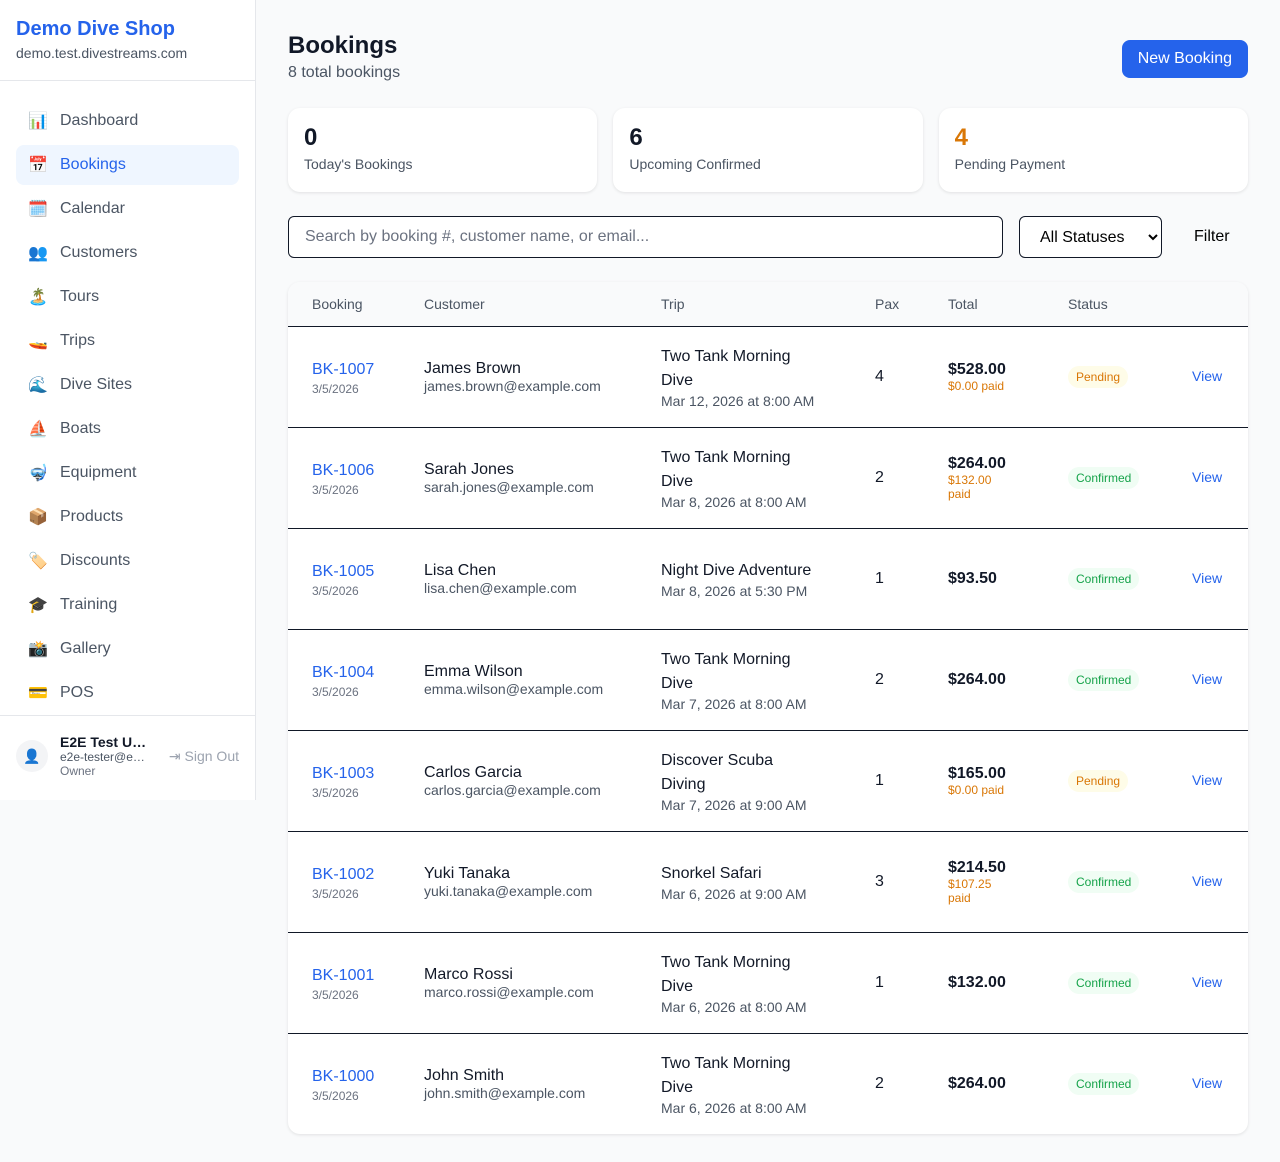  What do you see at coordinates (93, 164) in the screenshot?
I see `sidebar-item-label: Bookings` at bounding box center [93, 164].